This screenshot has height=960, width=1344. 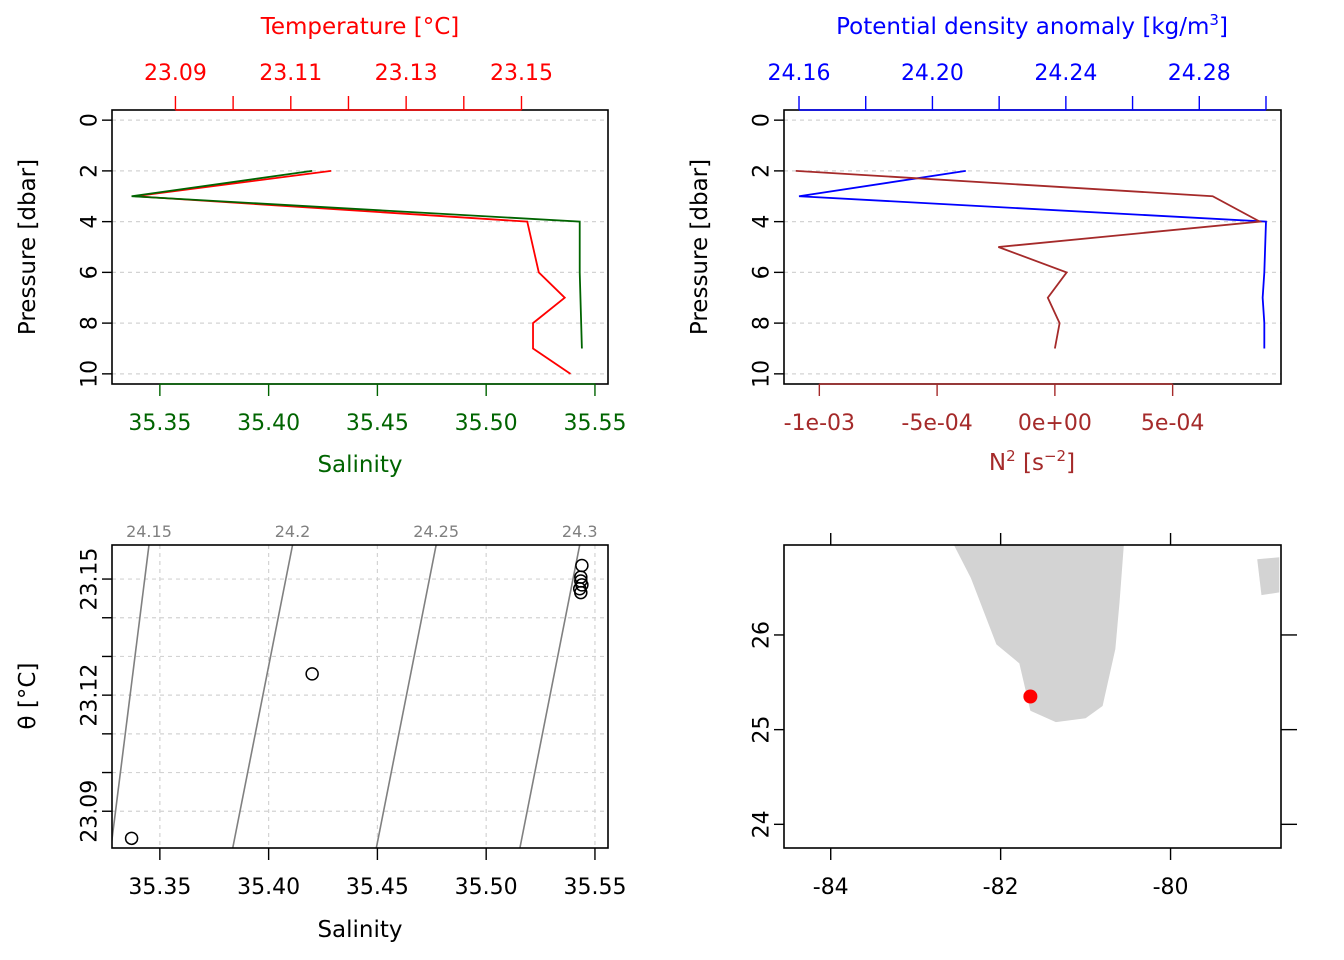 I want to click on bottom-axis-tick-label: 35.40, so click(x=268, y=423).